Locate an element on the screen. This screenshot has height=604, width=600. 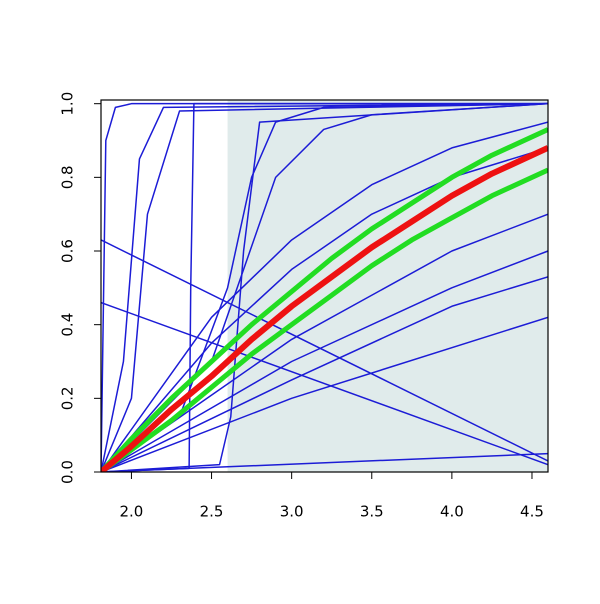
x-tick-label: 3.5 is located at coordinates (372, 512).